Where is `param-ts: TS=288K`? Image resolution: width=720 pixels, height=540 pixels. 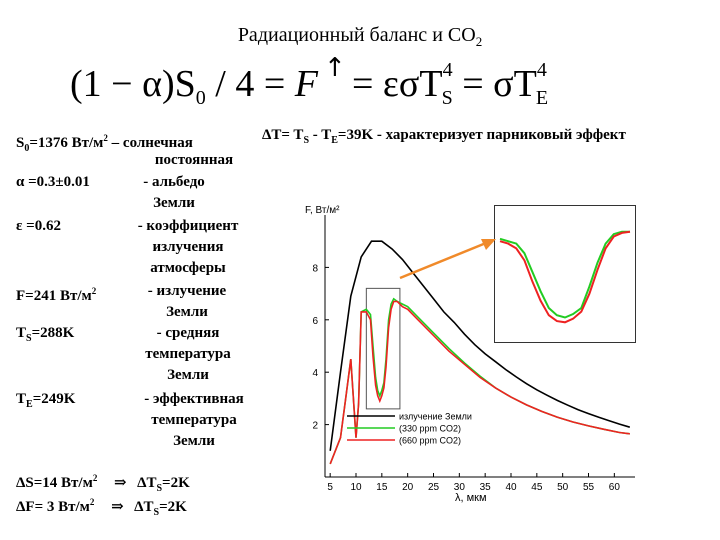
param-ts: TS=288K is located at coordinates (45, 334).